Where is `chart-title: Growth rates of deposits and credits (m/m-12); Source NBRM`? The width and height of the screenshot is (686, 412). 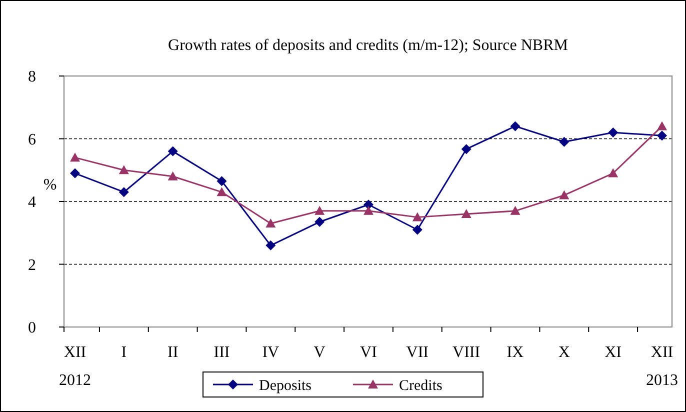 chart-title: Growth rates of deposits and credits (m/m-12); Source NBRM is located at coordinates (368, 45).